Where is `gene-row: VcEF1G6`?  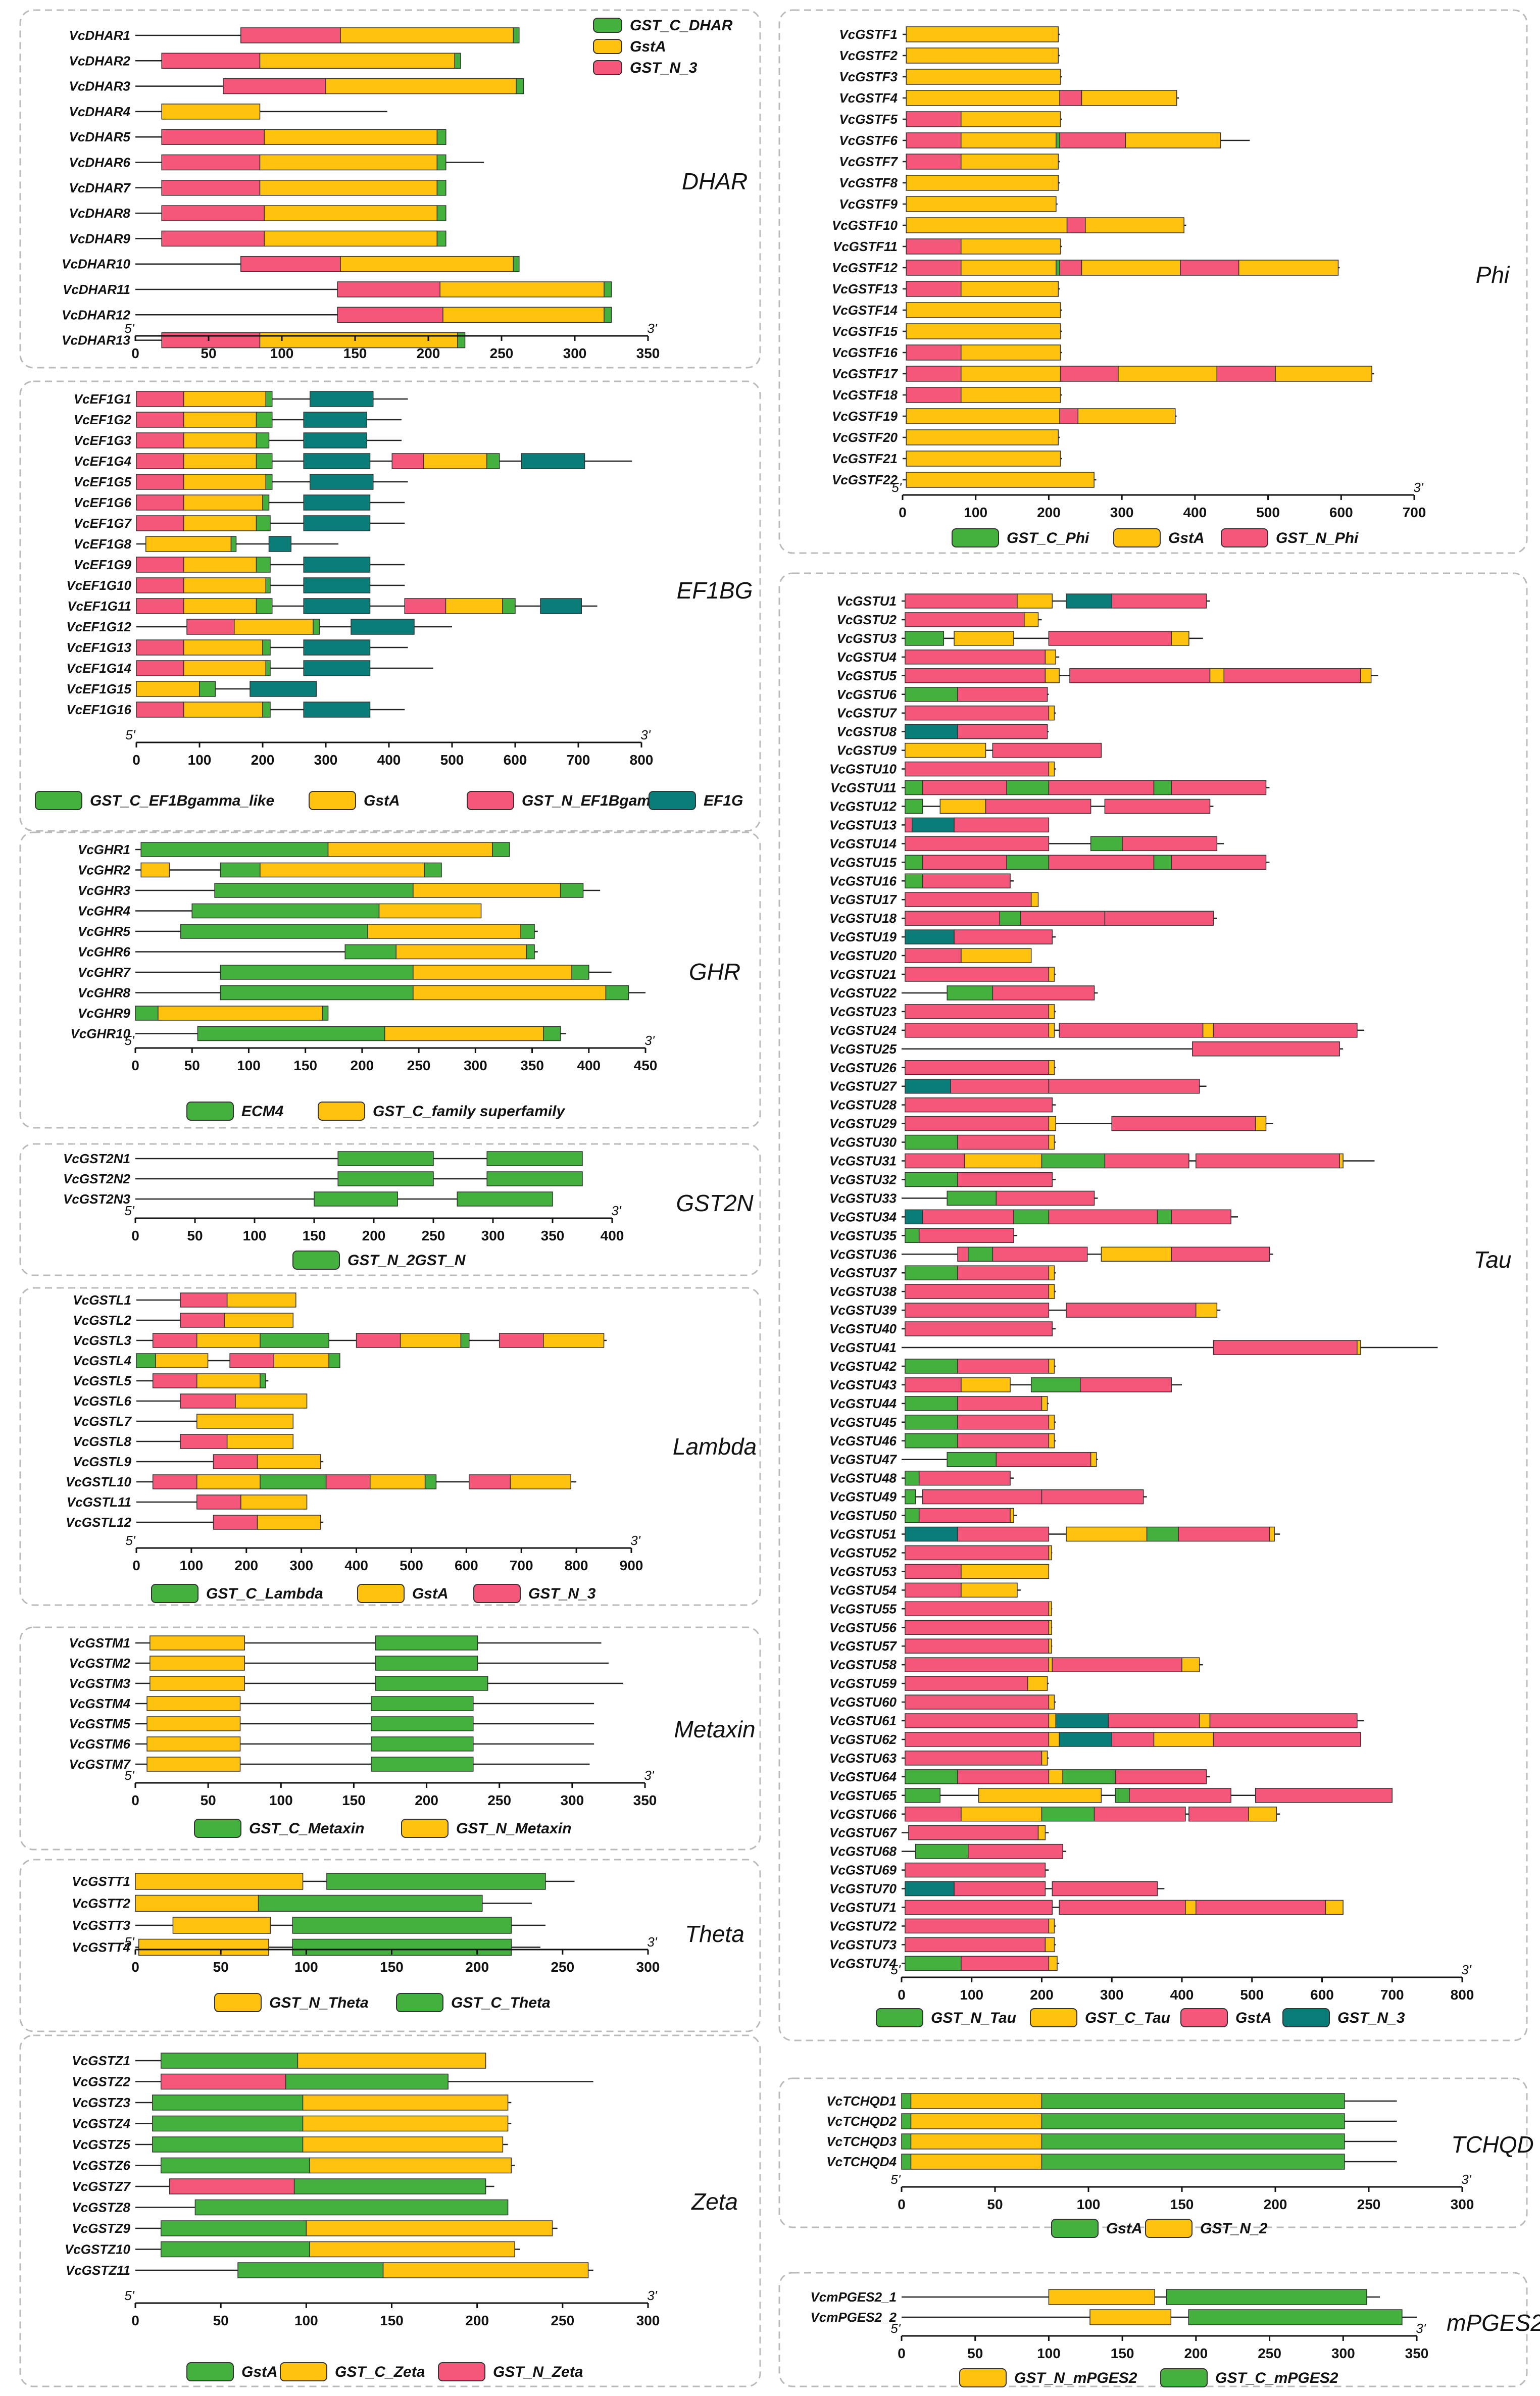
gene-row: VcEF1G6 is located at coordinates (239, 503).